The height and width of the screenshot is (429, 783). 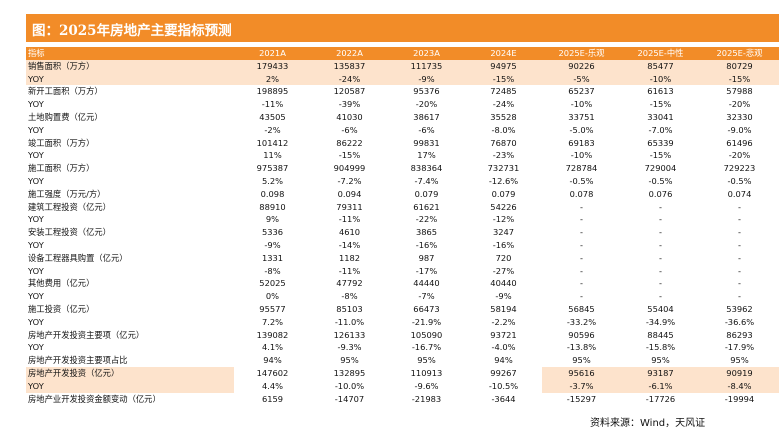 What do you see at coordinates (402, 232) in the screenshot?
I see `table-row: 安装工程投资（亿元） 5336 4610 3865 3247 - - -` at bounding box center [402, 232].